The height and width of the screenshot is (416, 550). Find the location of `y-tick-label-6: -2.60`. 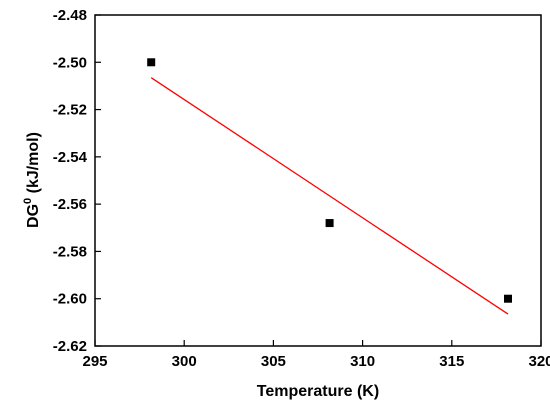

y-tick-label-6: -2.60 is located at coordinates (70, 299).